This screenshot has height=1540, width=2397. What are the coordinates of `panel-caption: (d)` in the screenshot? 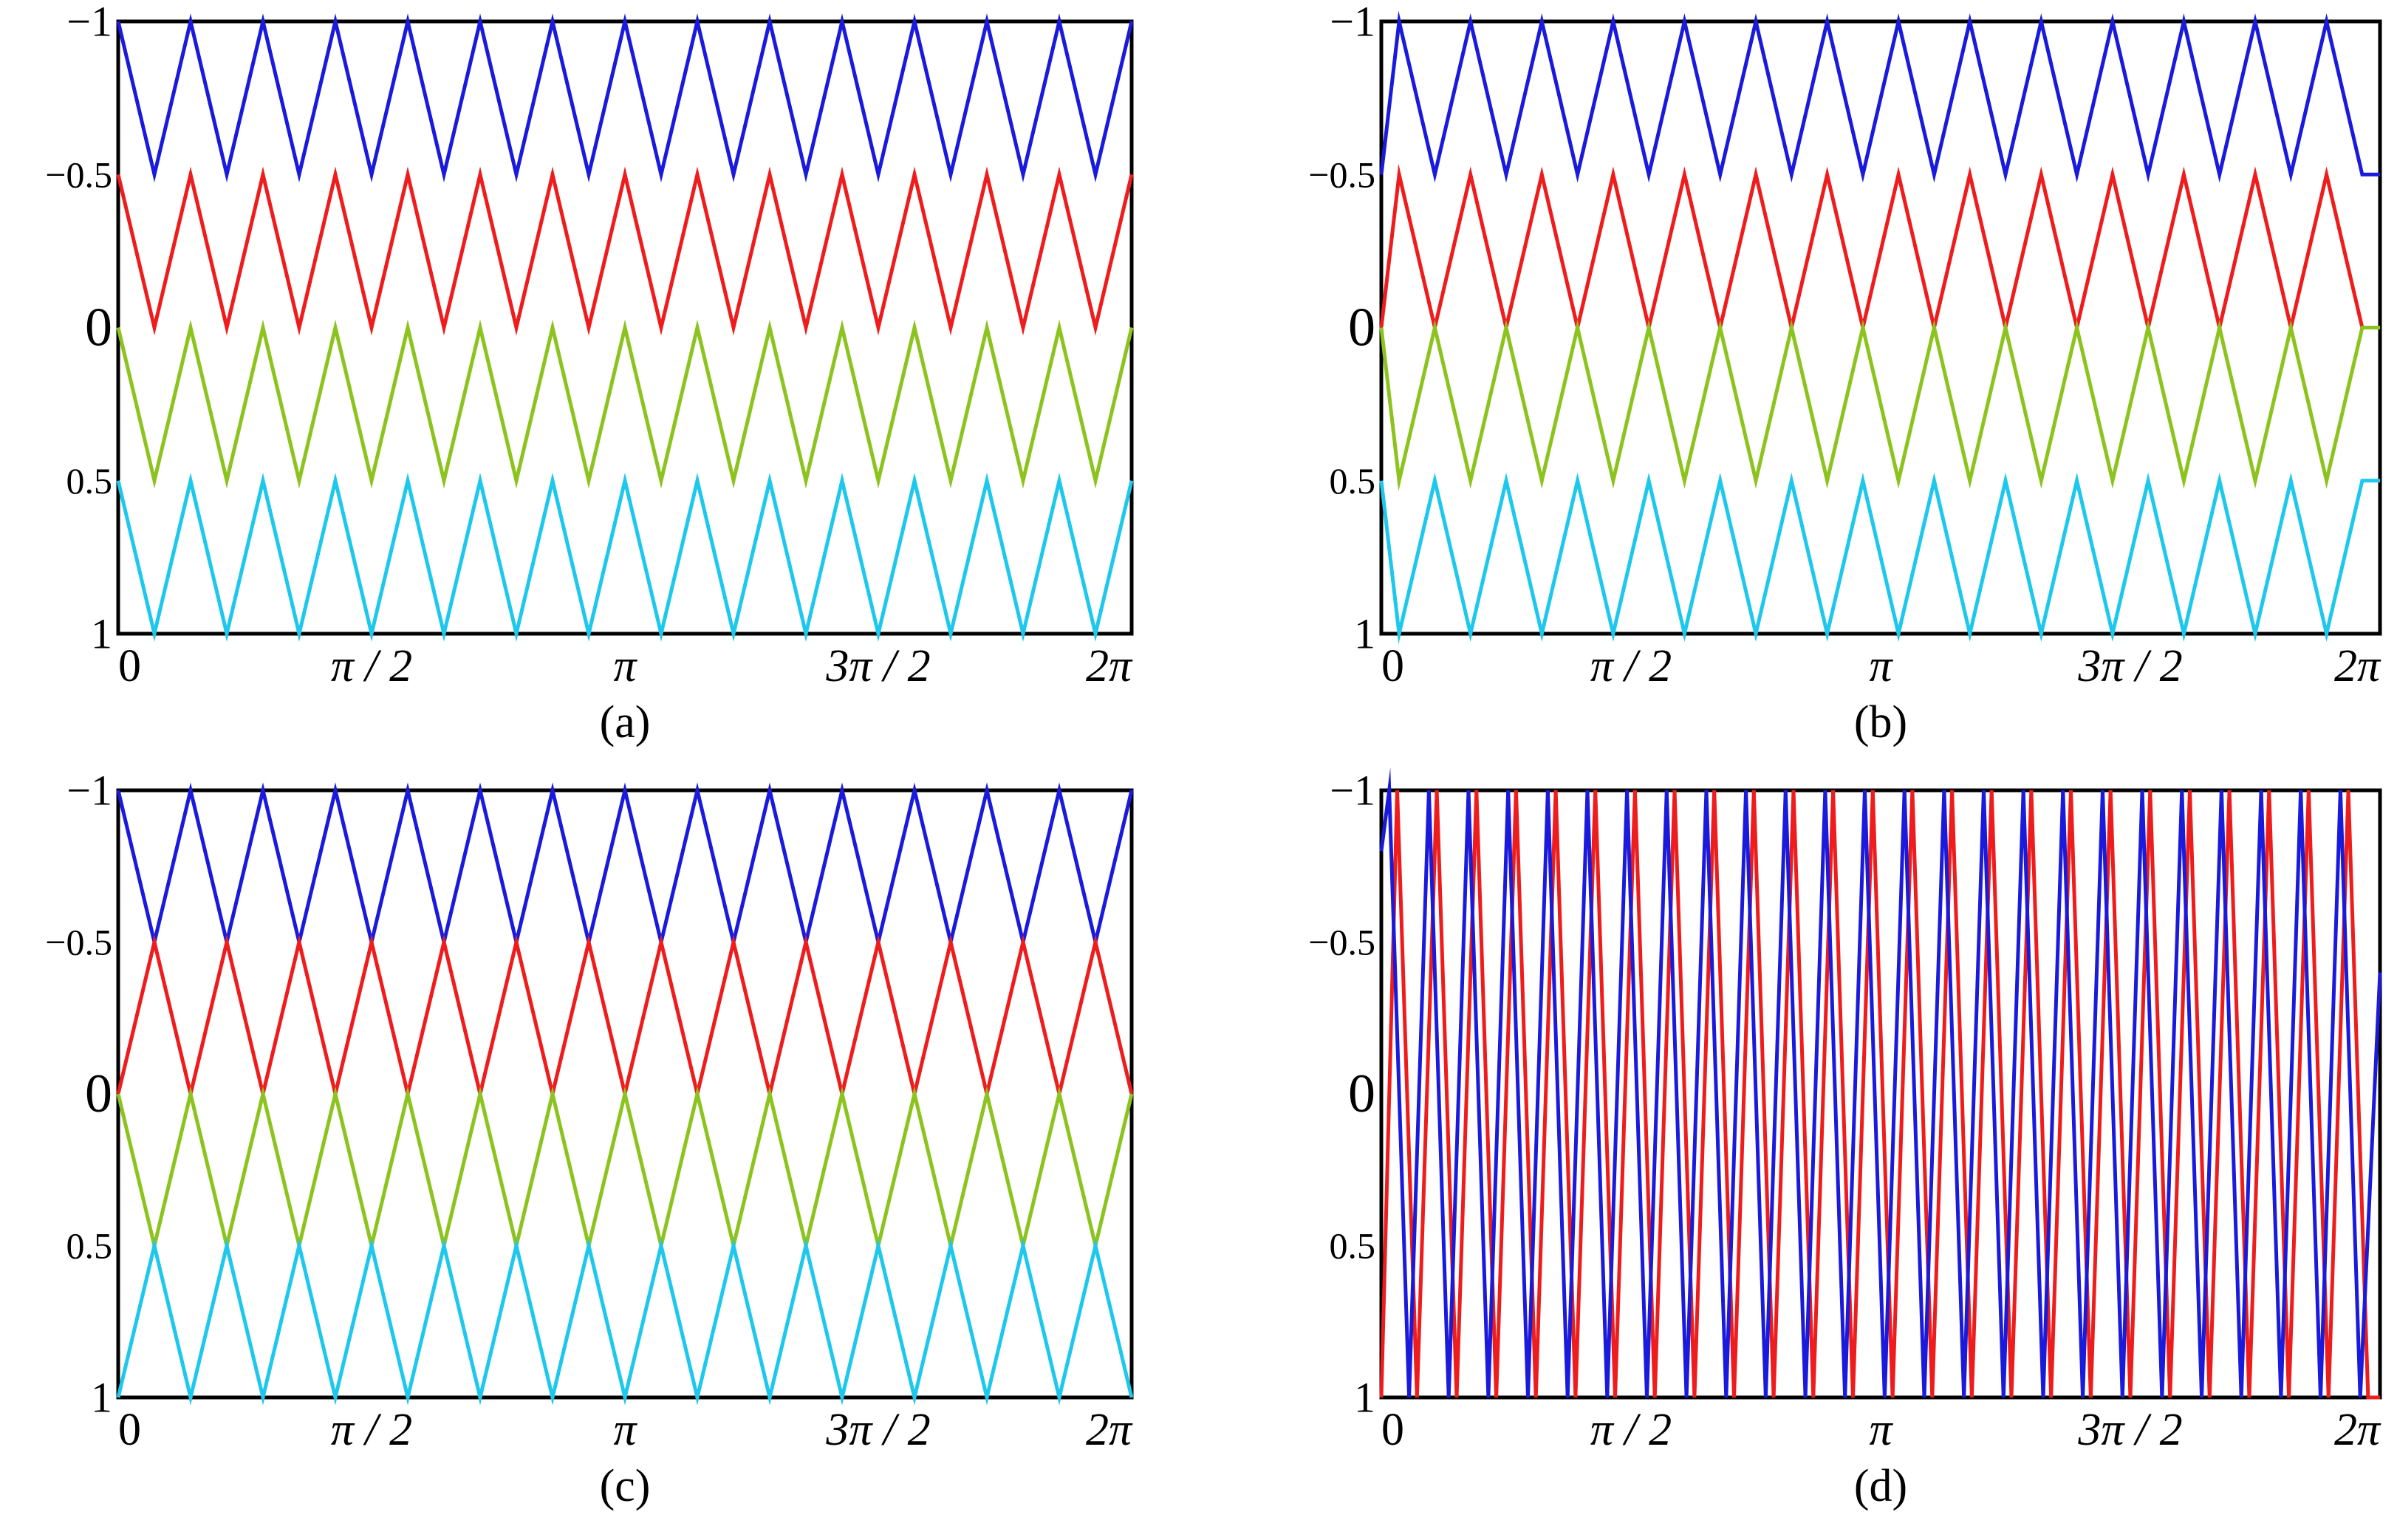 It's located at (1880, 1486).